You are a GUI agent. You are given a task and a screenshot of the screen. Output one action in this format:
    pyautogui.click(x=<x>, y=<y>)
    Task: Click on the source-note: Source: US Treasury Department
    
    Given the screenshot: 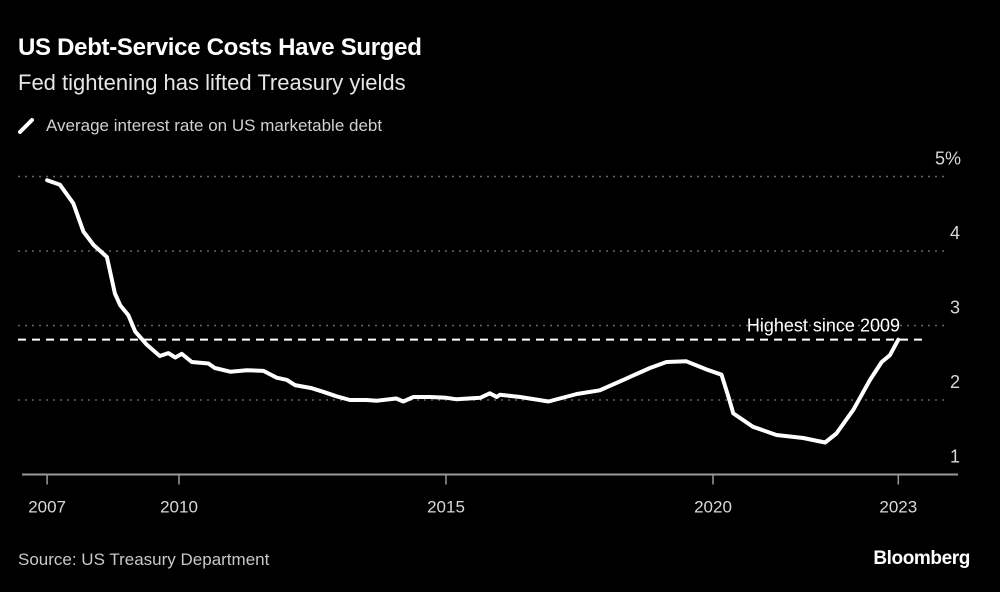 What is the action you would take?
    pyautogui.click(x=144, y=559)
    